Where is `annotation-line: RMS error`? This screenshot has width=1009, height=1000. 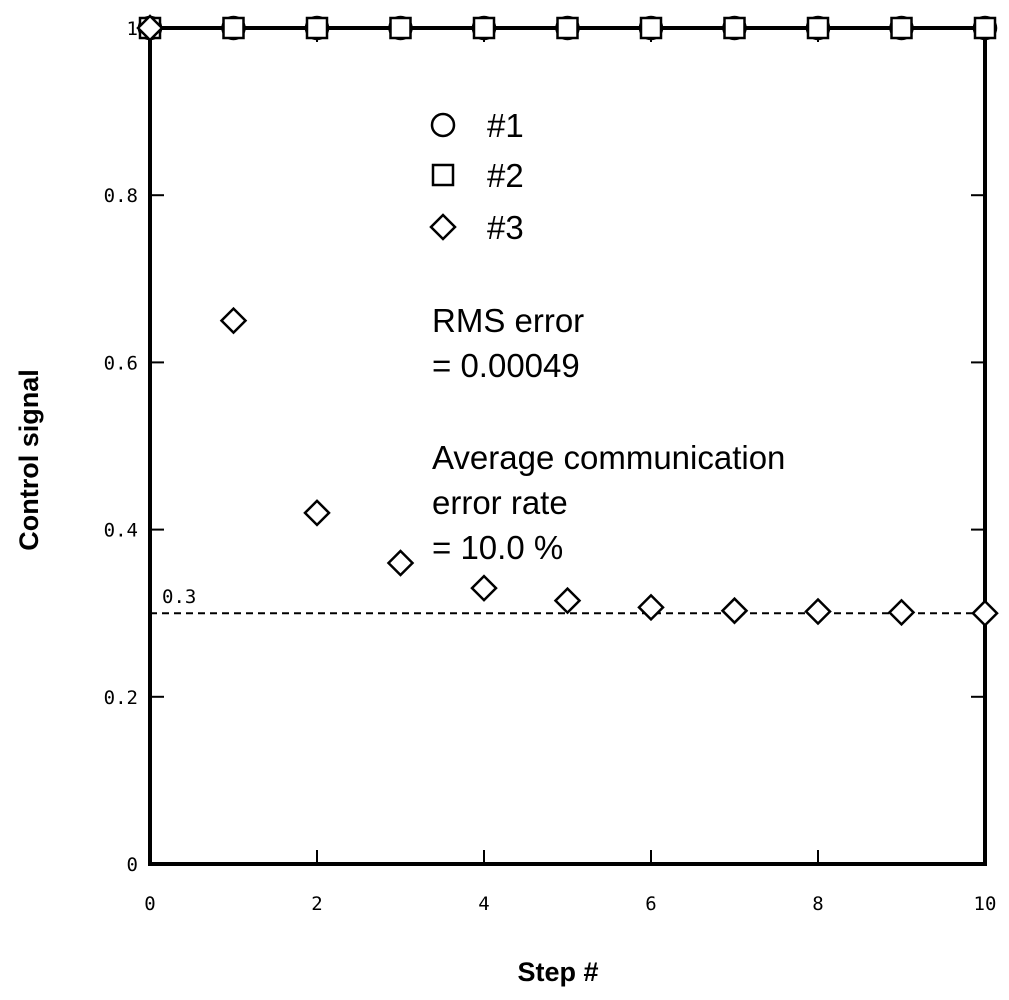 annotation-line: RMS error is located at coordinates (508, 320).